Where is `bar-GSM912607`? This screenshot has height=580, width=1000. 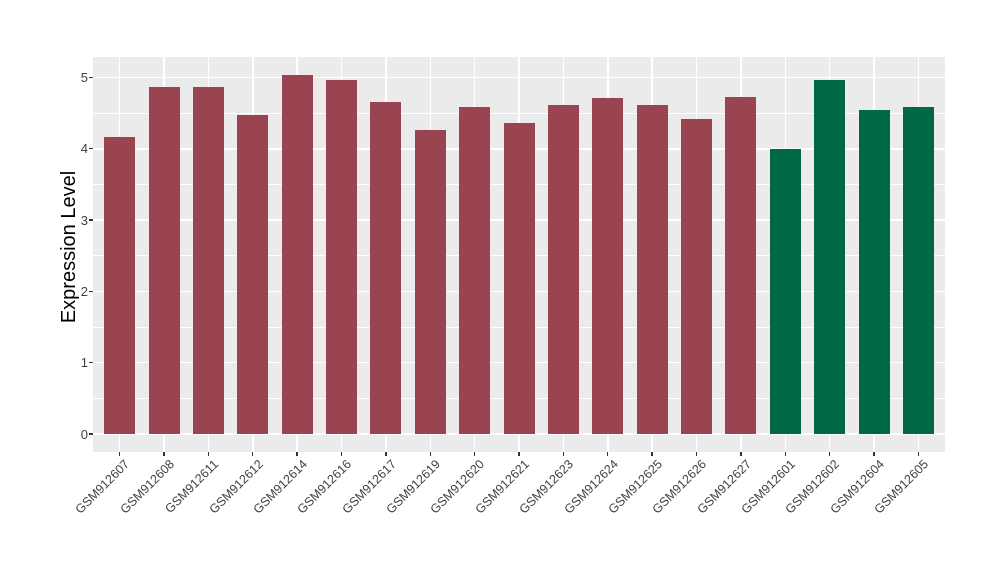 bar-GSM912607 is located at coordinates (120, 285).